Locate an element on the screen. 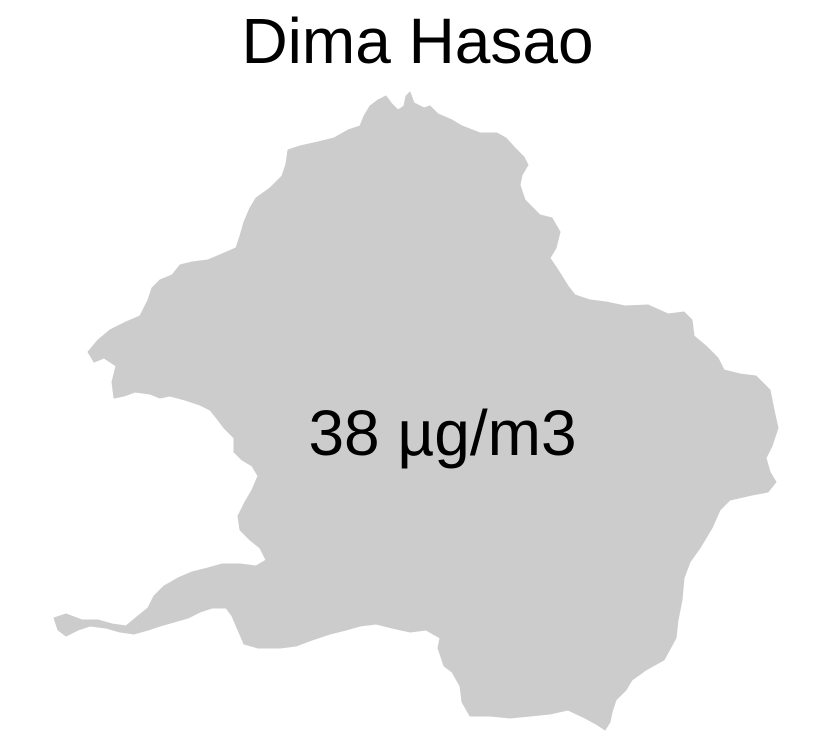  district-value-label: 38 µg/m3 is located at coordinates (442, 433).